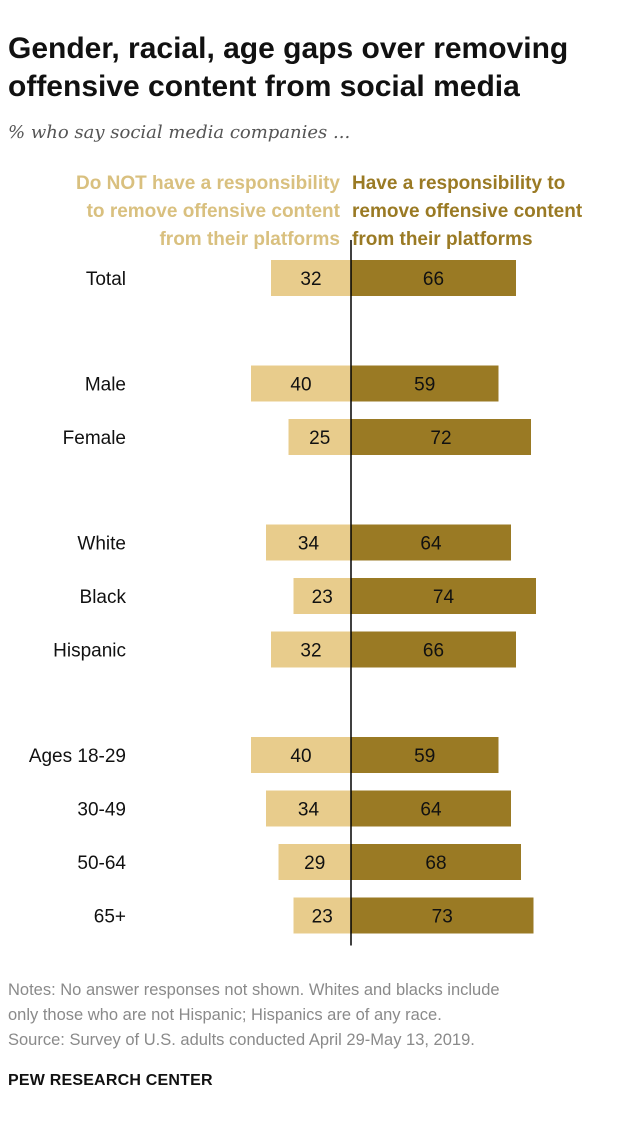 The width and height of the screenshot is (624, 1132). I want to click on value-label-responsible: 68, so click(435, 863).